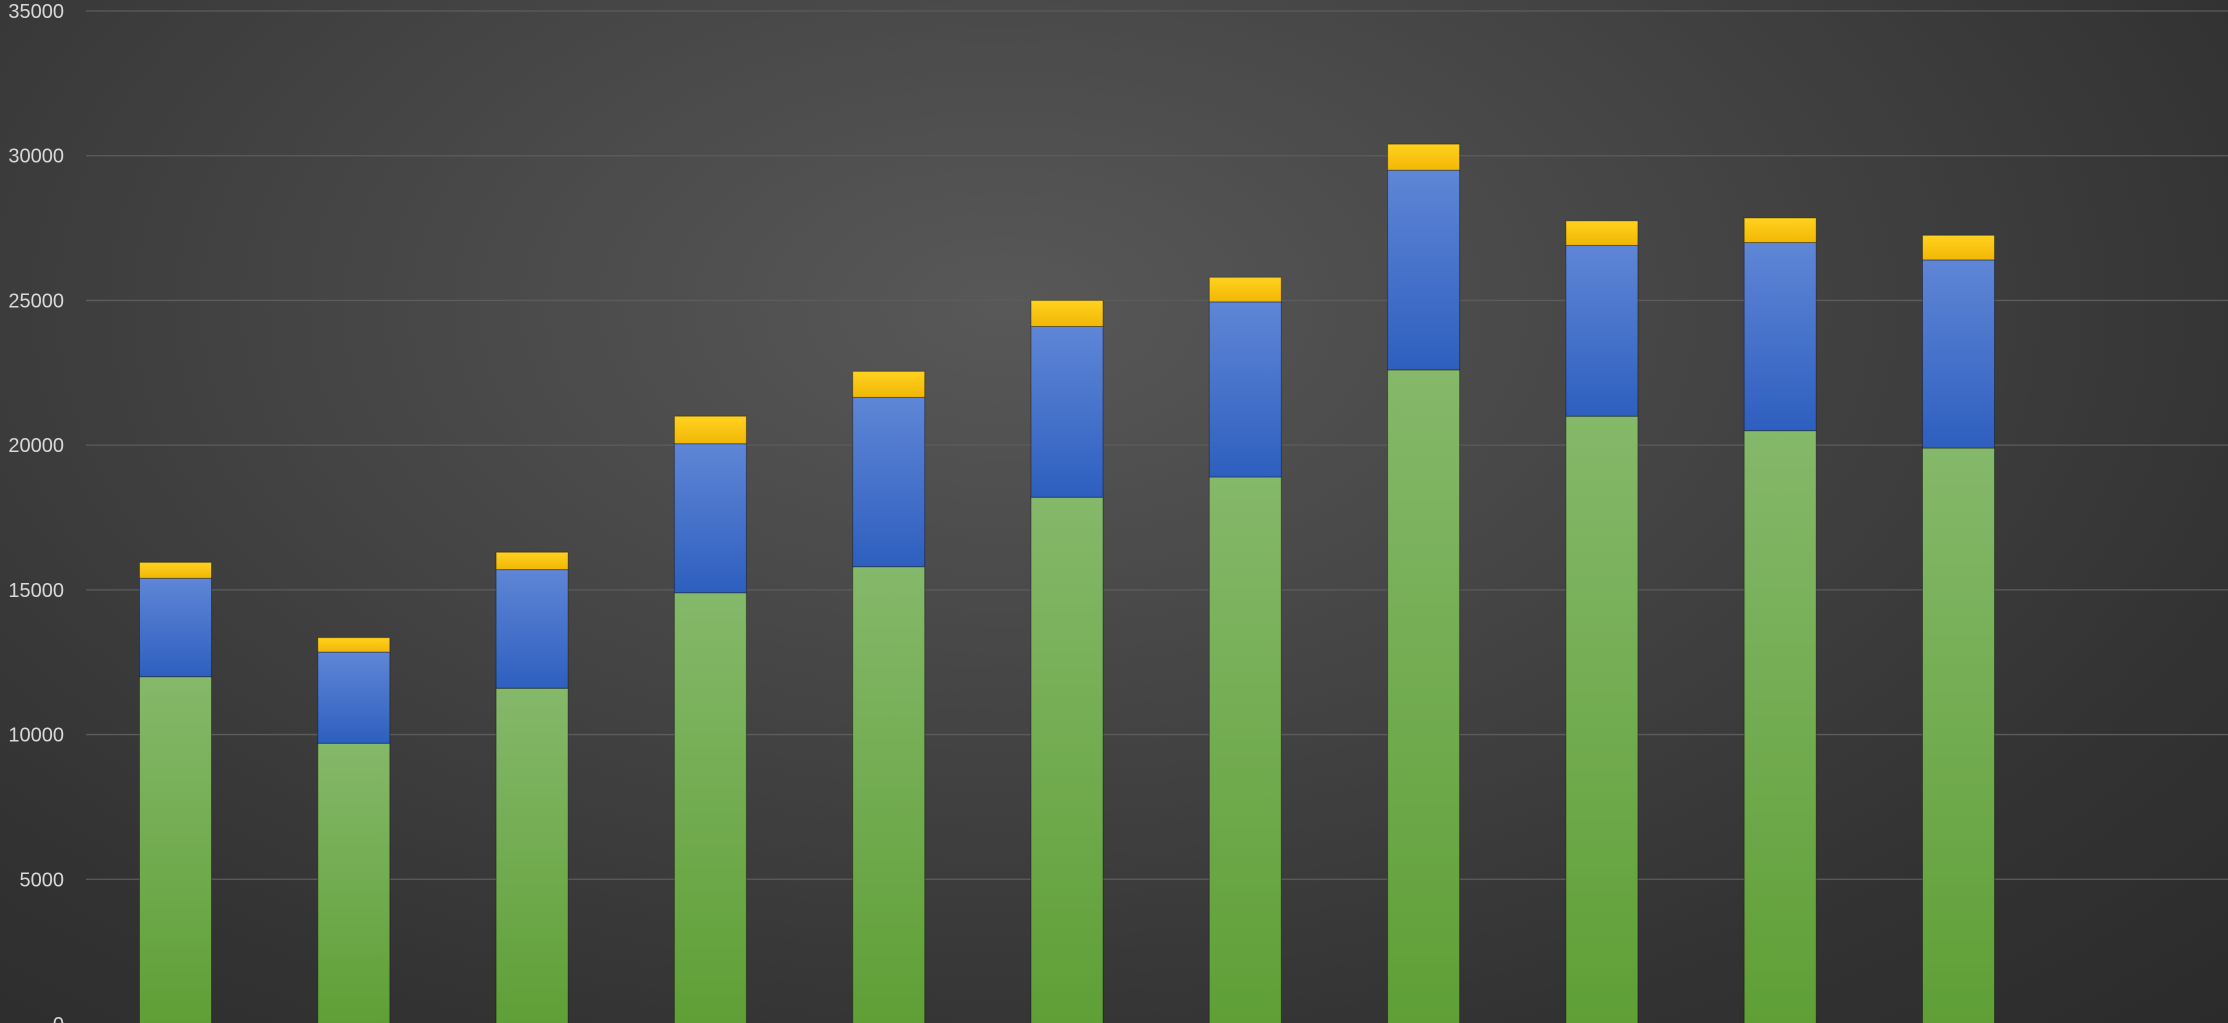  What do you see at coordinates (354, 882) in the screenshot?
I see `bar-segment-series1-bar2` at bounding box center [354, 882].